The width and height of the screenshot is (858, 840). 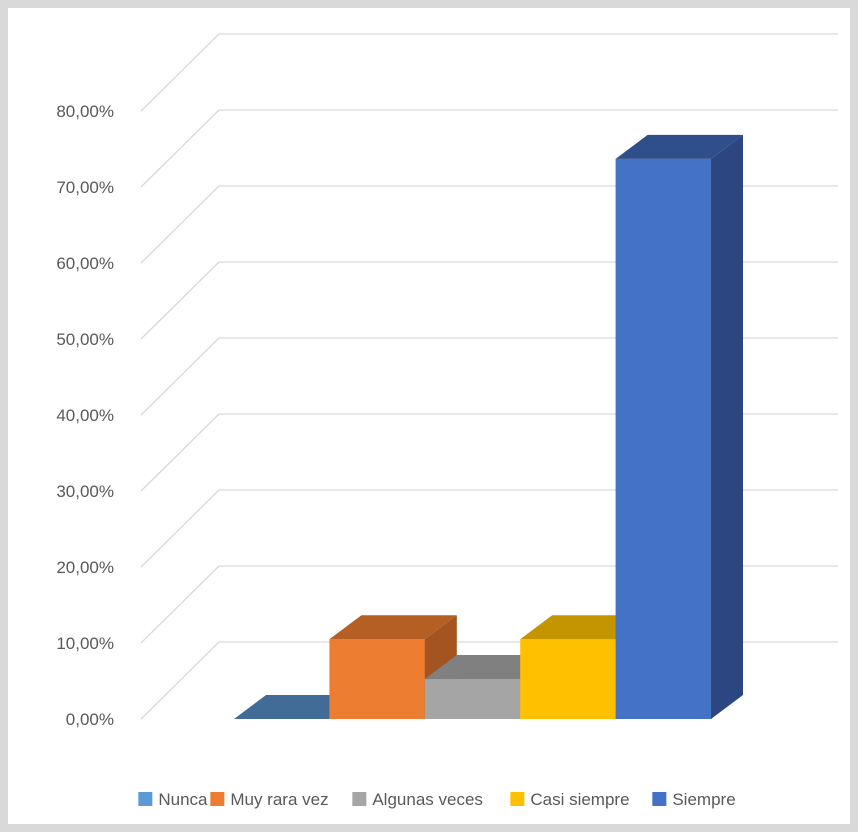 What do you see at coordinates (279, 799) in the screenshot?
I see `legend-label: Muy rara vez` at bounding box center [279, 799].